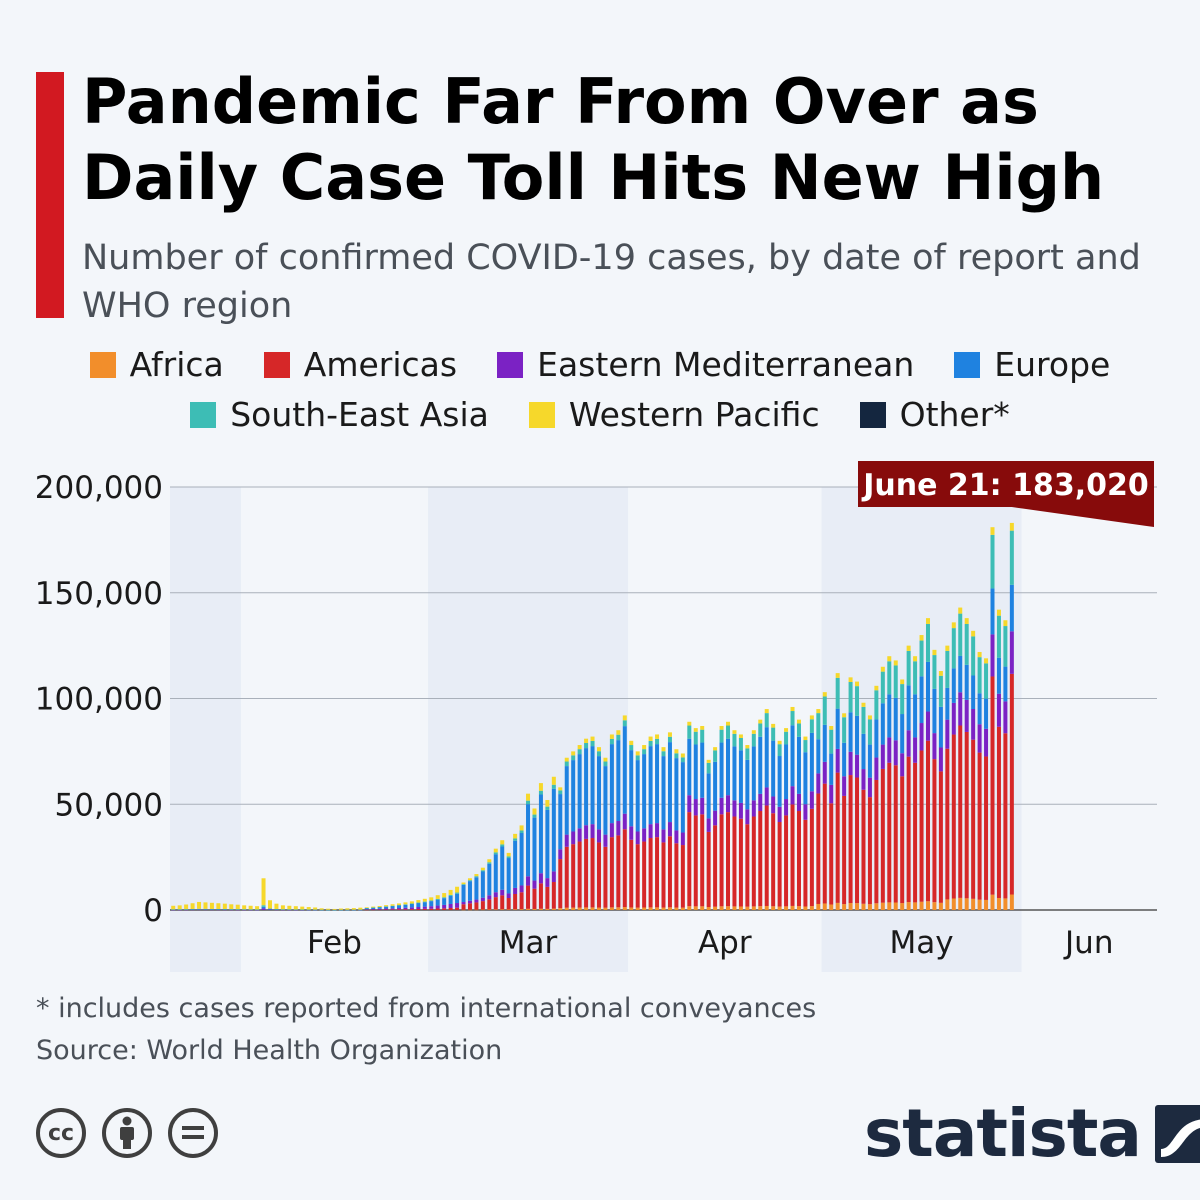  Describe the element at coordinates (339, 415) in the screenshot. I see `legend-item-south-east-asia: South-East Asia` at that location.